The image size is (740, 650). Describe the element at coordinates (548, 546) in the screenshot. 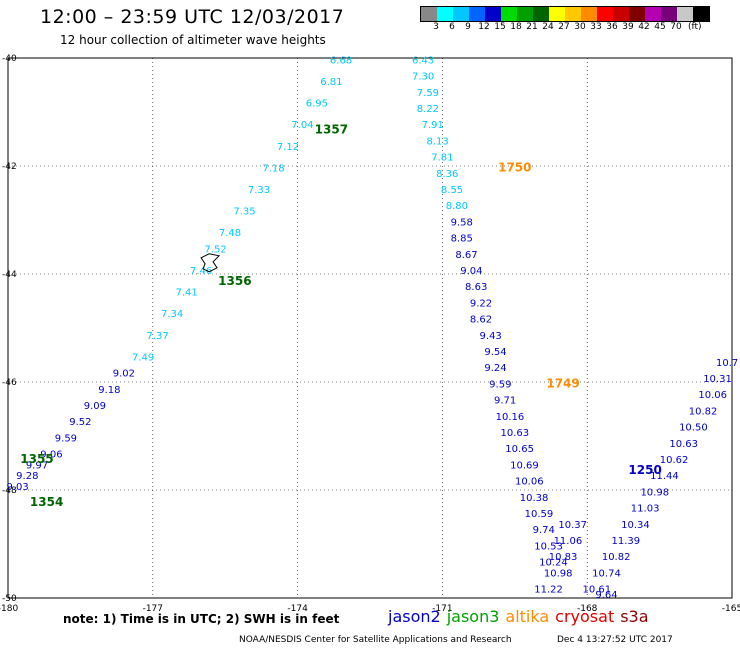

I see `wave-height-label: 10.53` at that location.